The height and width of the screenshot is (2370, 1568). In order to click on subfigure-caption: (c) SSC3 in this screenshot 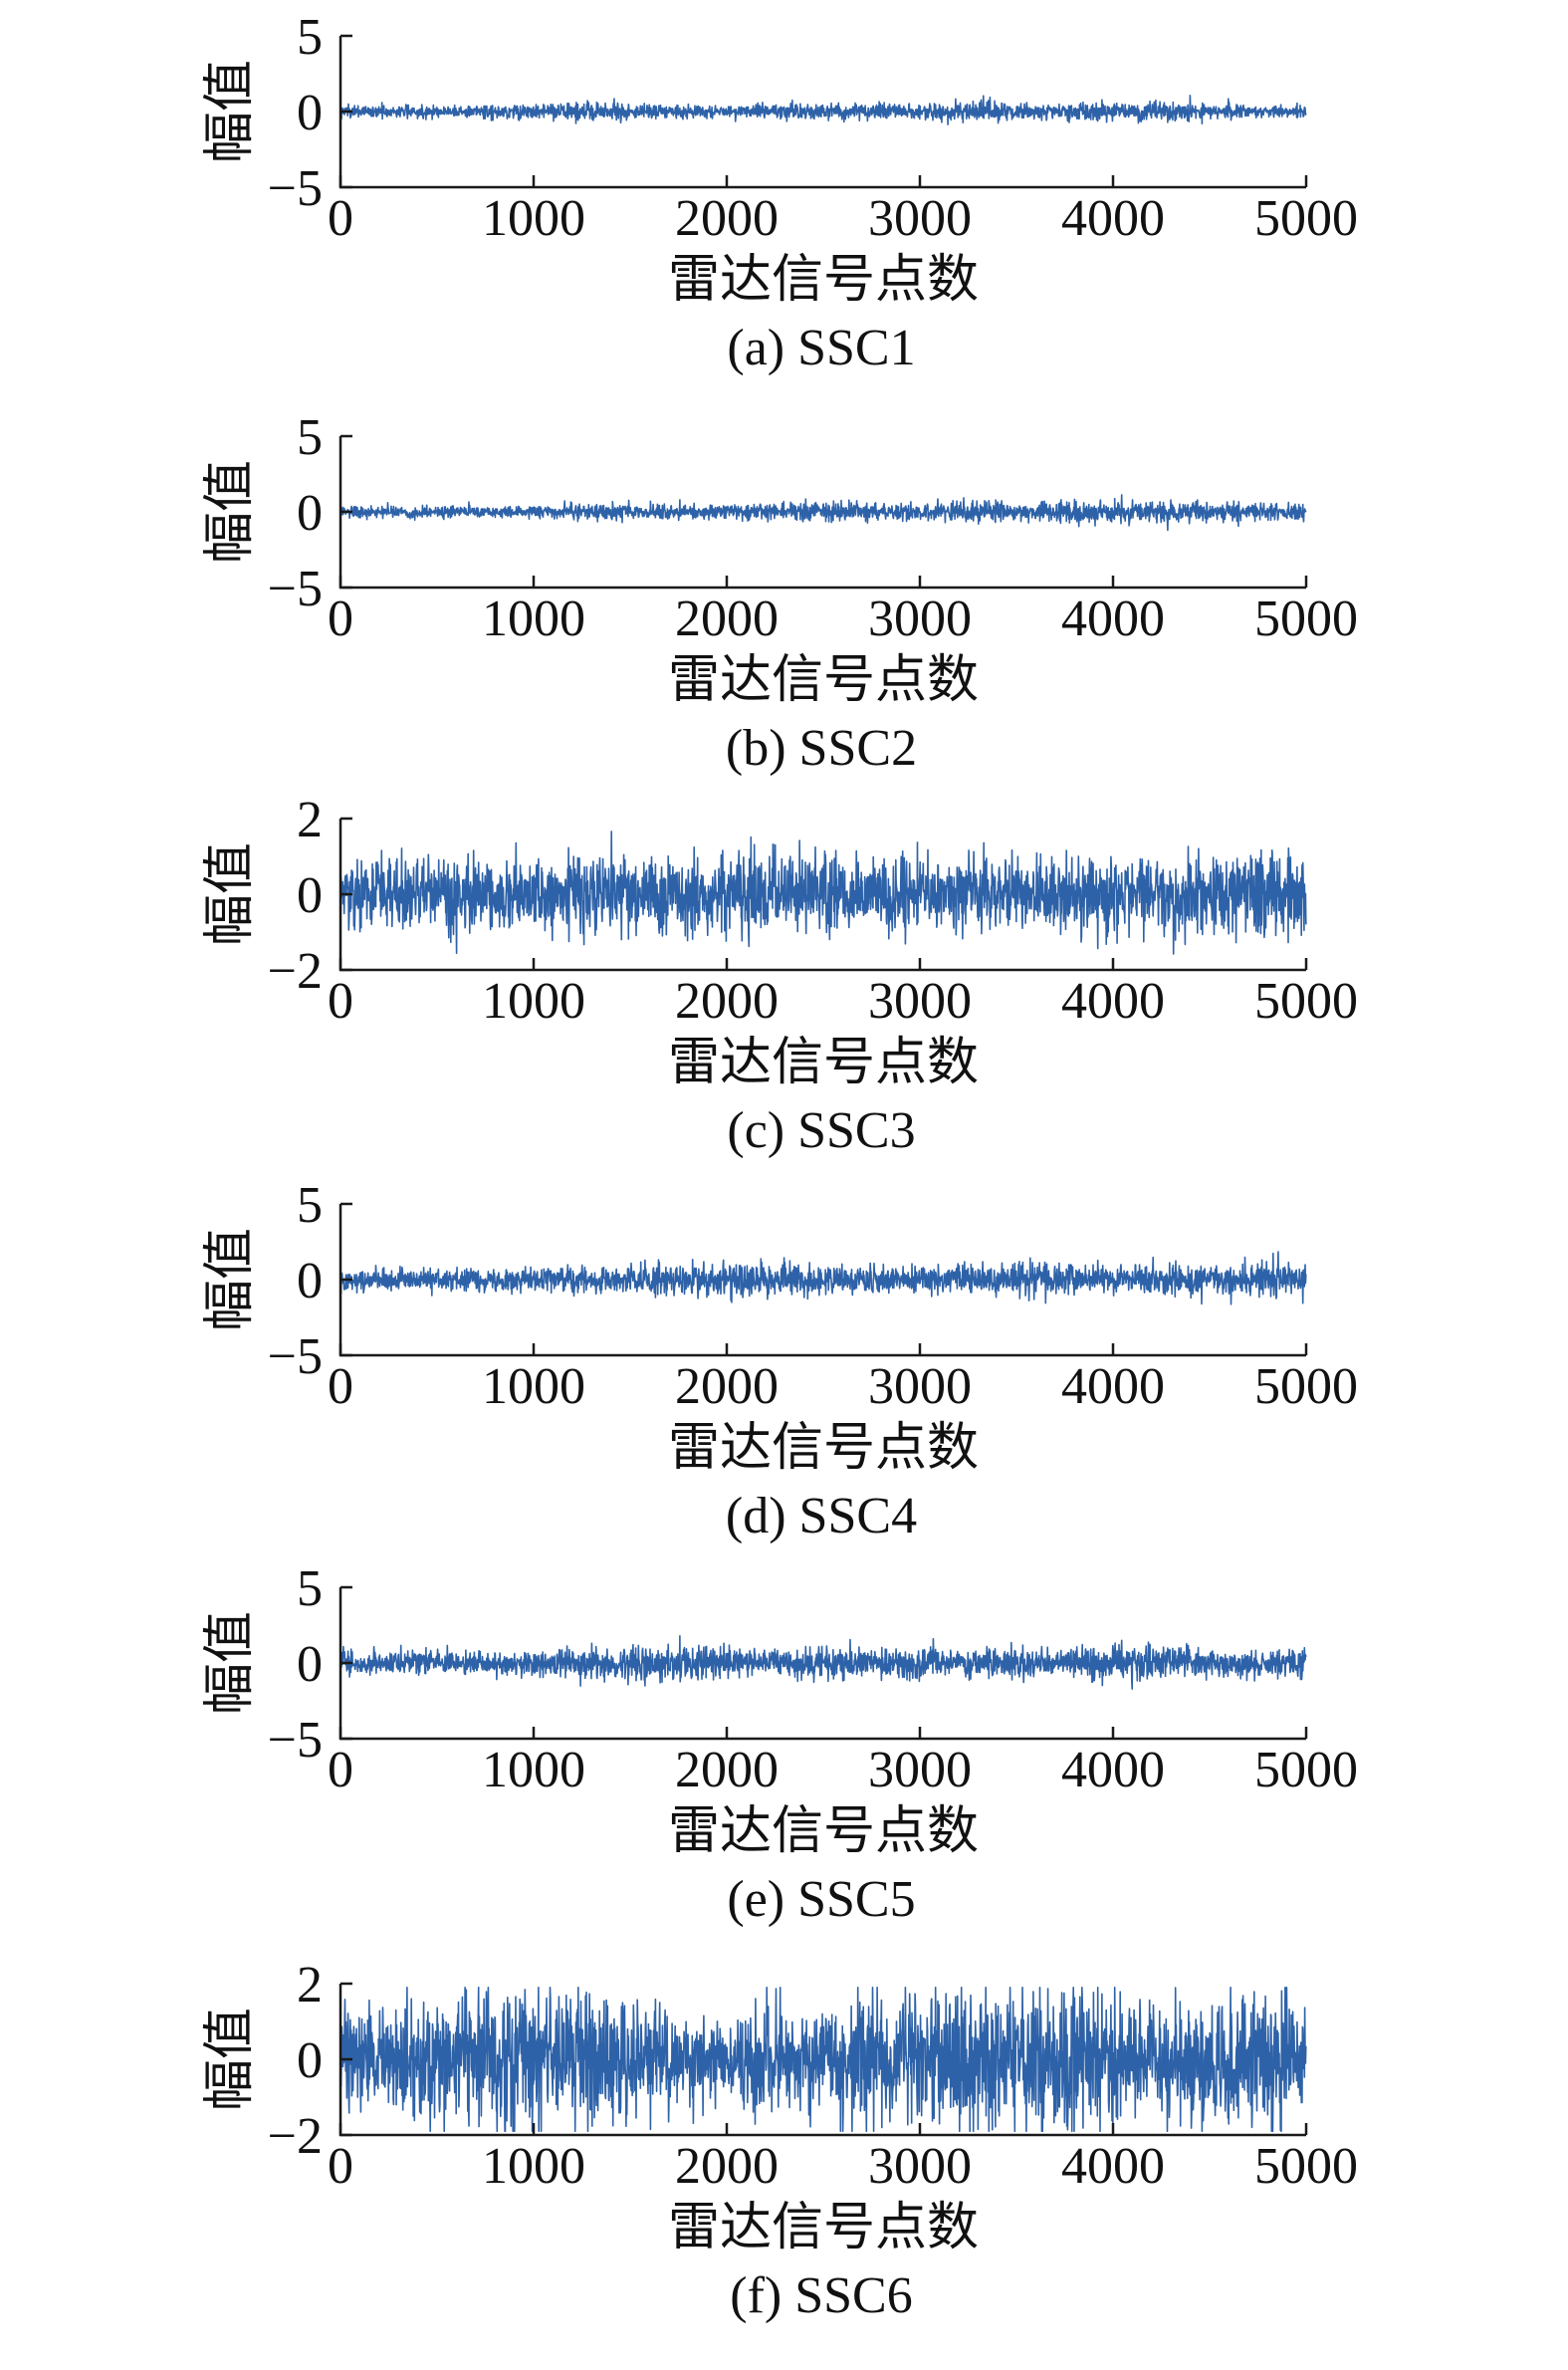, I will do `click(821, 1130)`.